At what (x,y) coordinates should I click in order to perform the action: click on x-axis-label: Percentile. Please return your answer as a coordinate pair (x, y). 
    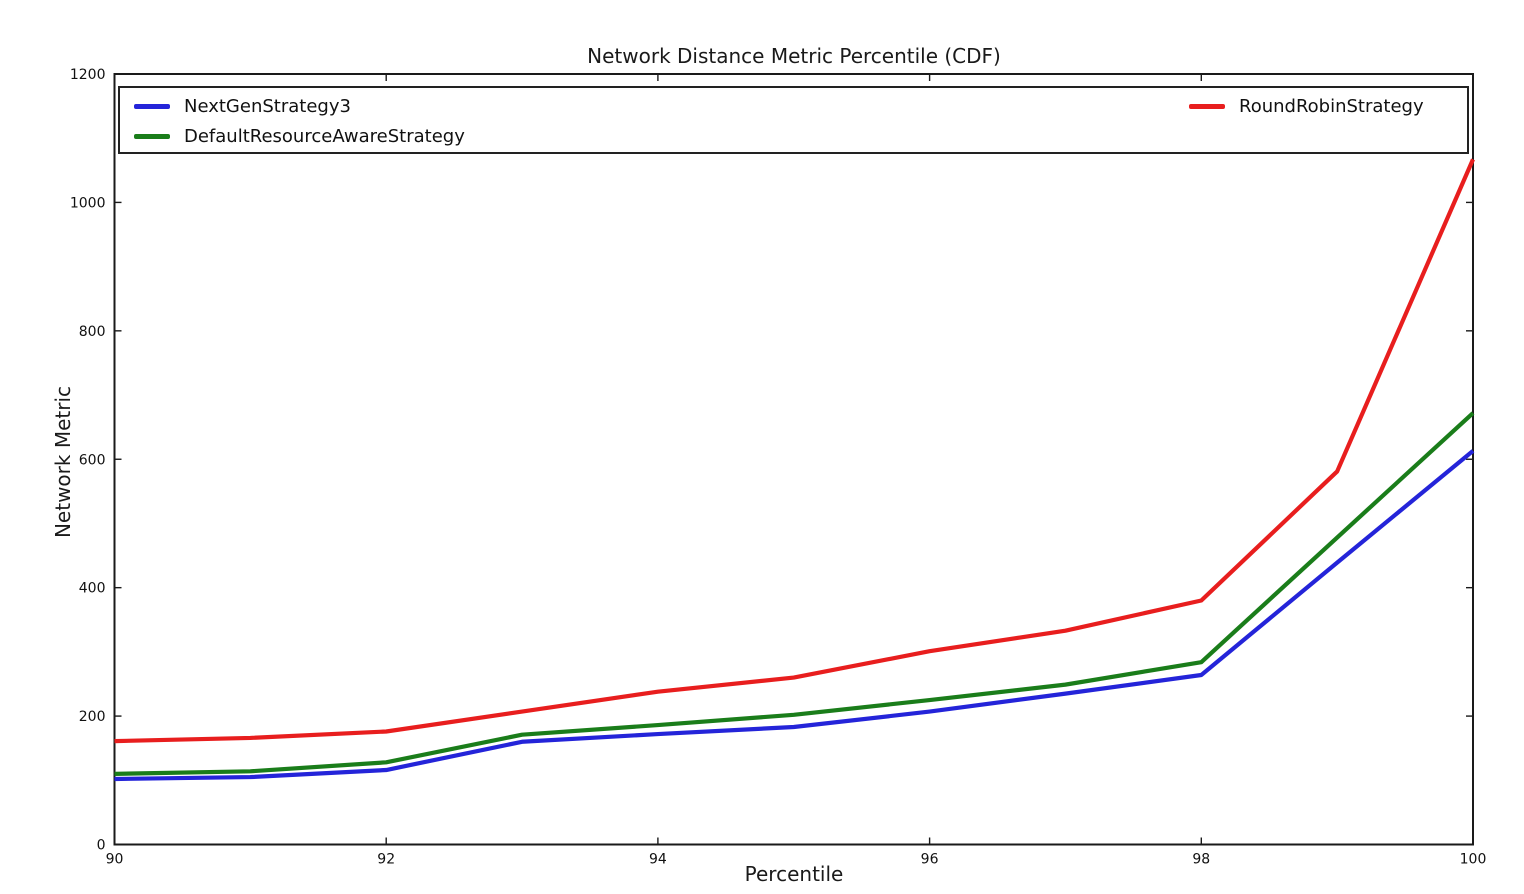
    Looking at the image, I should click on (794, 874).